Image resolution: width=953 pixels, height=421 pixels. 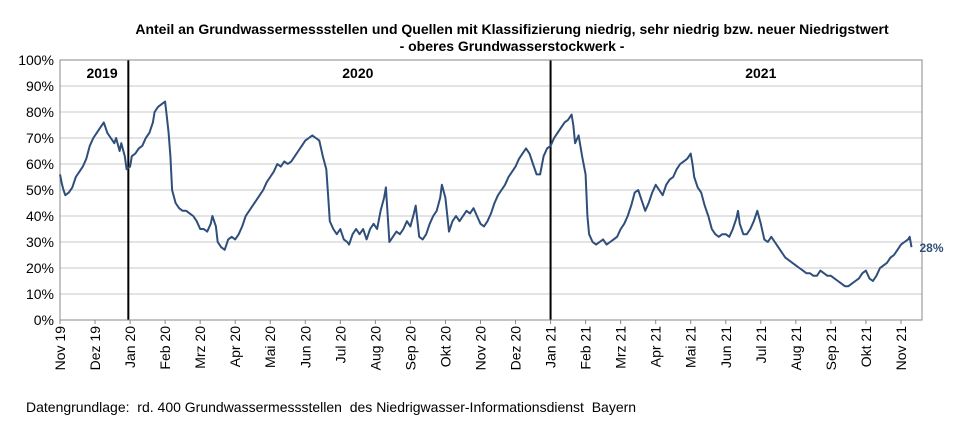 What do you see at coordinates (901, 348) in the screenshot?
I see `x-tick-label: Nov 21` at bounding box center [901, 348].